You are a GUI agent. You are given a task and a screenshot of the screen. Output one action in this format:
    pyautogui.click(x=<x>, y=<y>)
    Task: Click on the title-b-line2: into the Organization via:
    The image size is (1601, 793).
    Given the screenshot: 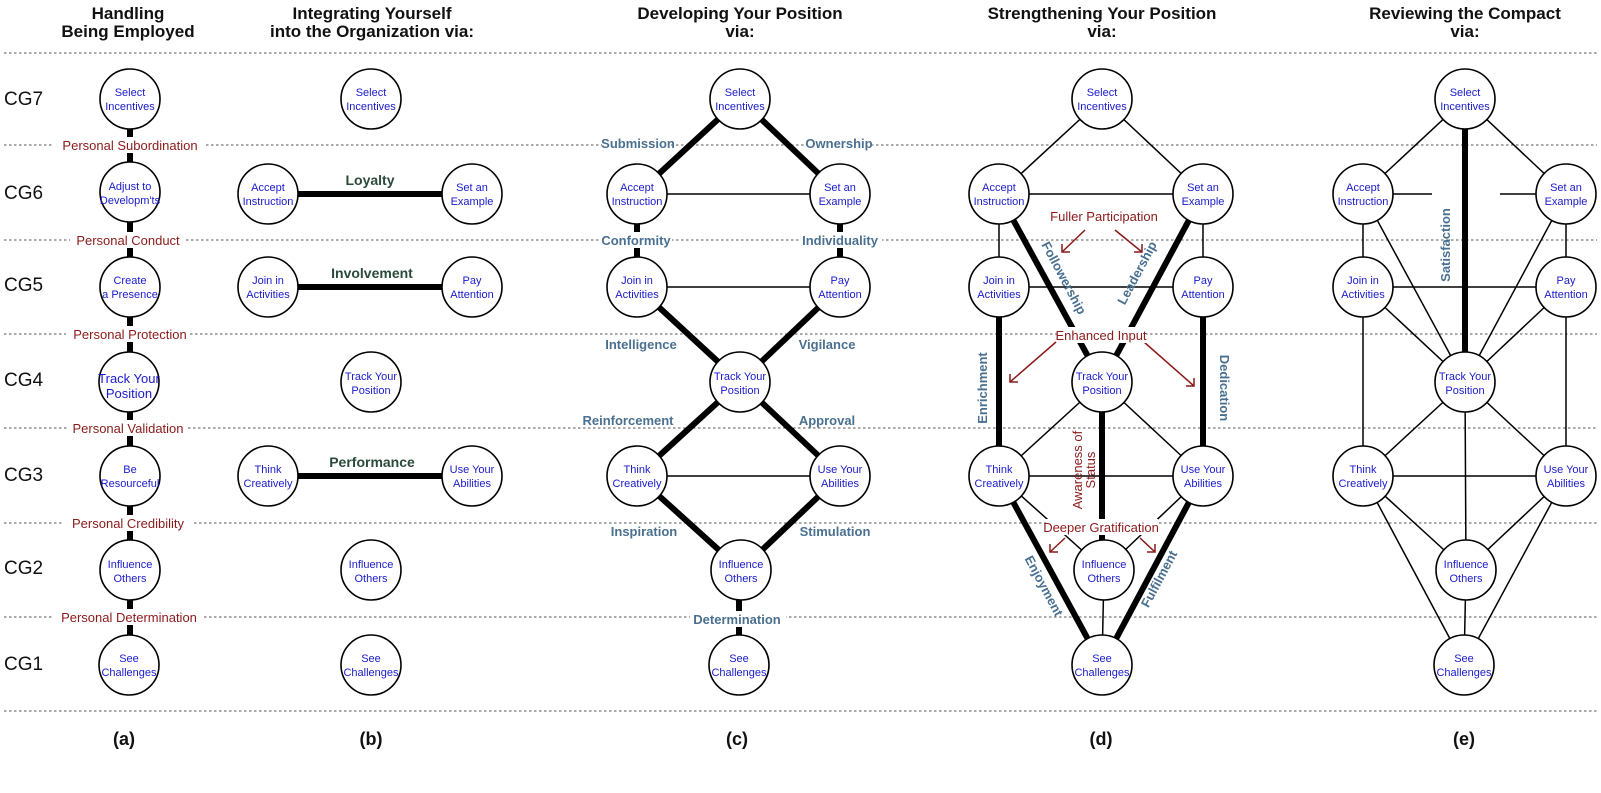 What is the action you would take?
    pyautogui.click(x=372, y=31)
    